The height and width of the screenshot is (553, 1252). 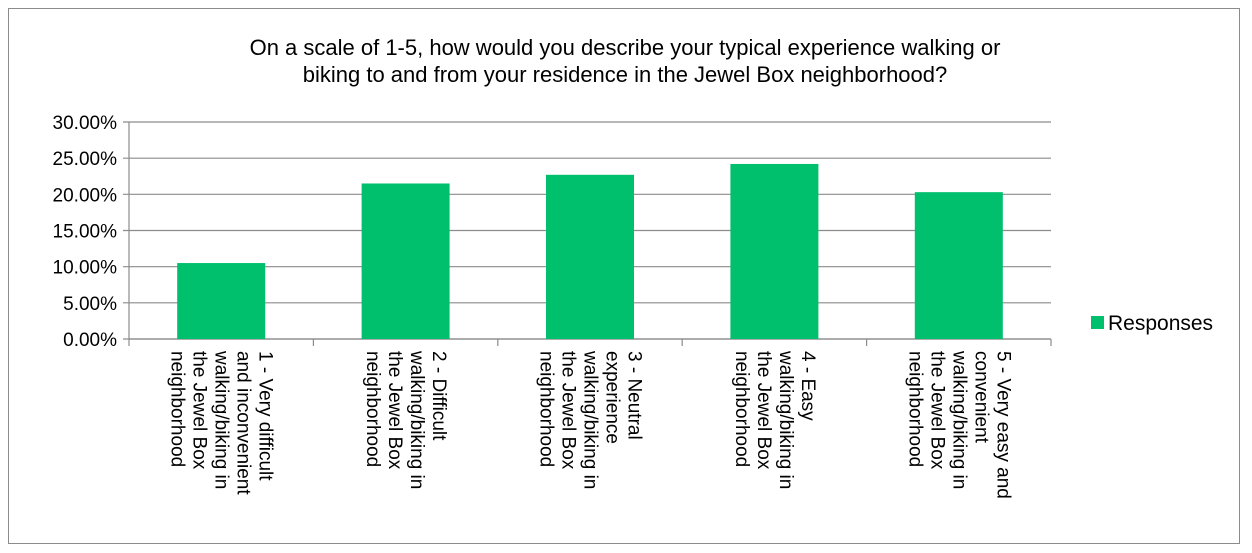 What do you see at coordinates (612, 397) in the screenshot?
I see `x-category-label-line: experience` at bounding box center [612, 397].